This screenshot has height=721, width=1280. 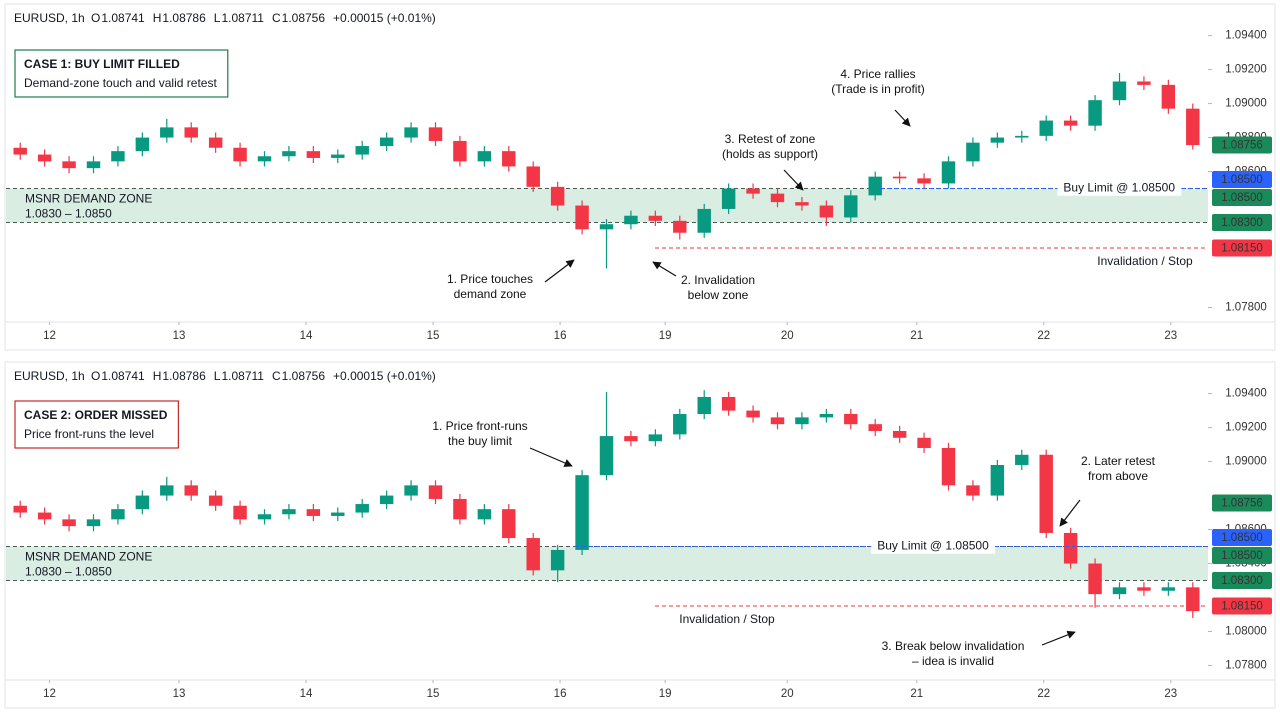 What do you see at coordinates (88, 199) in the screenshot?
I see `zone-name: MSNR DEMAND ZONE` at bounding box center [88, 199].